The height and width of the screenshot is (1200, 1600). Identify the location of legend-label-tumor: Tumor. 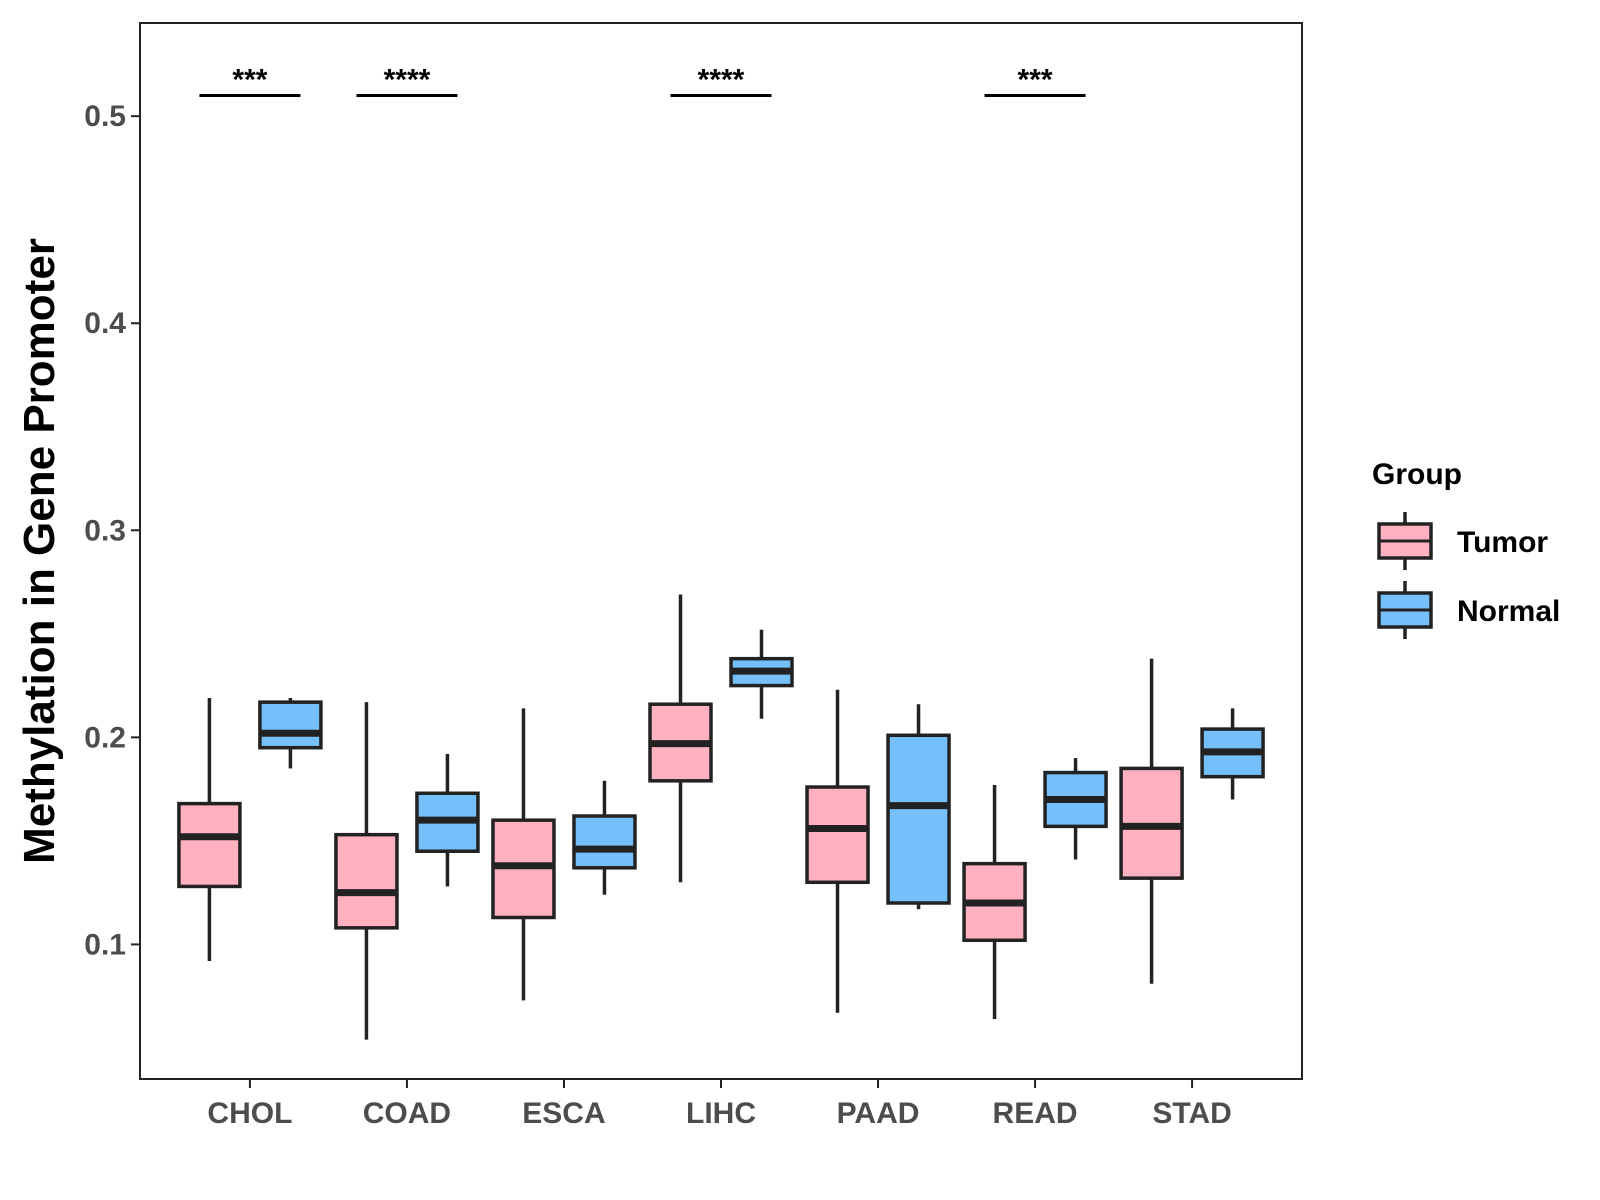
(1502, 542).